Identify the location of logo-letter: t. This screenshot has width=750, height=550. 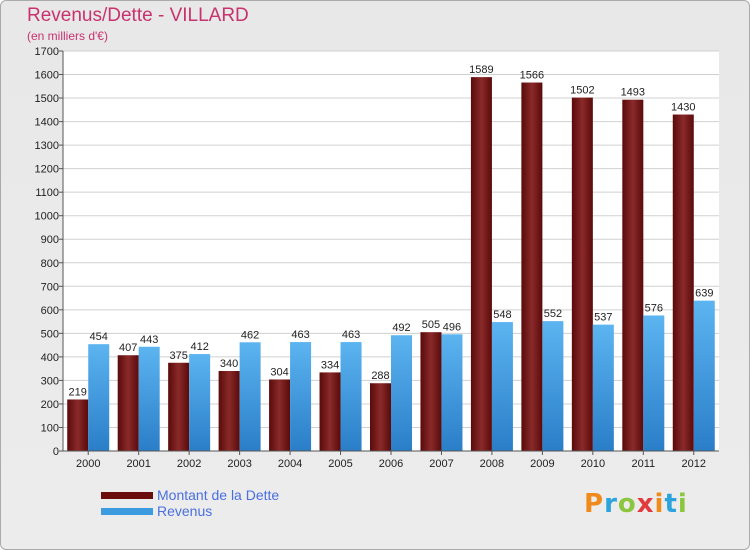
(671, 504).